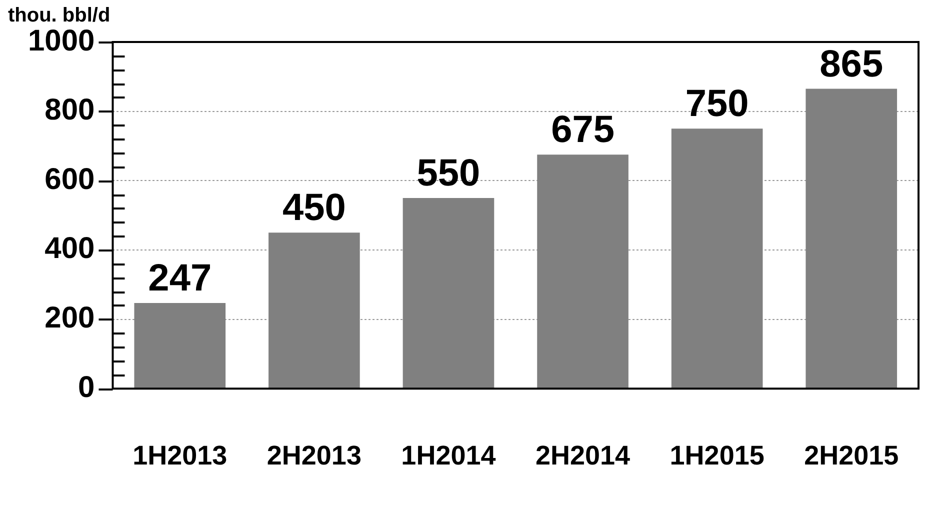  I want to click on y-tick-label: 400, so click(69, 249).